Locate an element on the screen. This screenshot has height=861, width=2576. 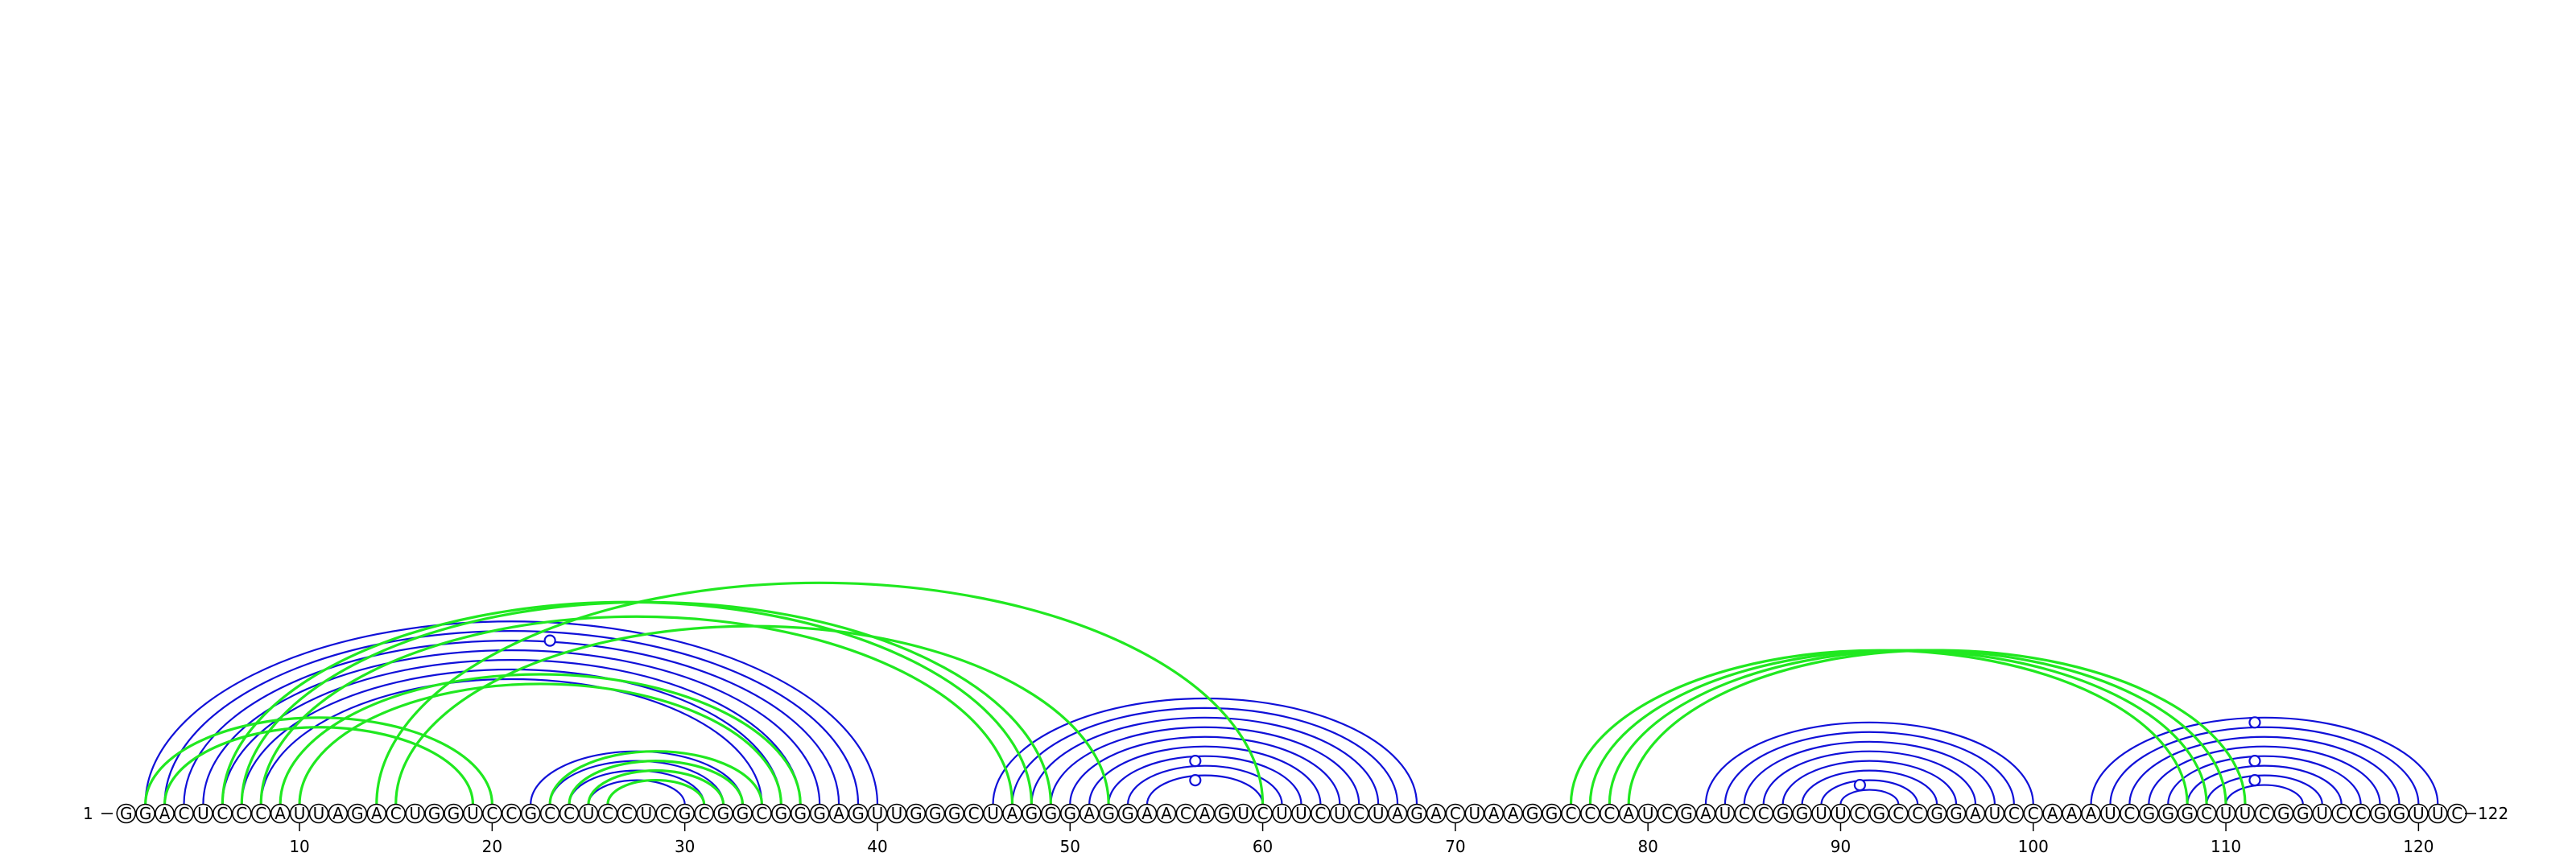
tick-label-30: 30 is located at coordinates (685, 847).